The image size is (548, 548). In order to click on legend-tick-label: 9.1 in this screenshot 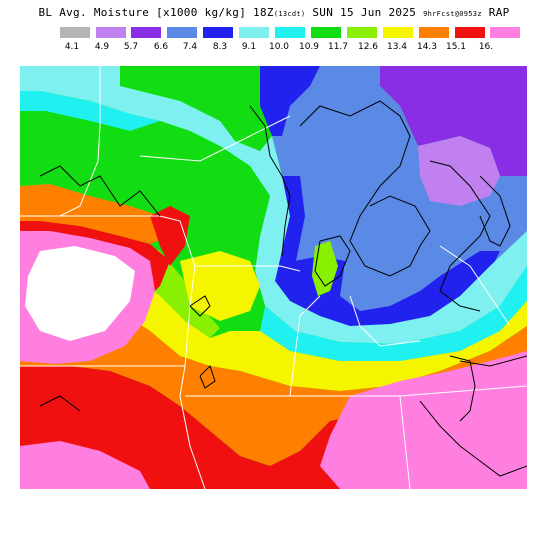, I will do `click(249, 47)`.